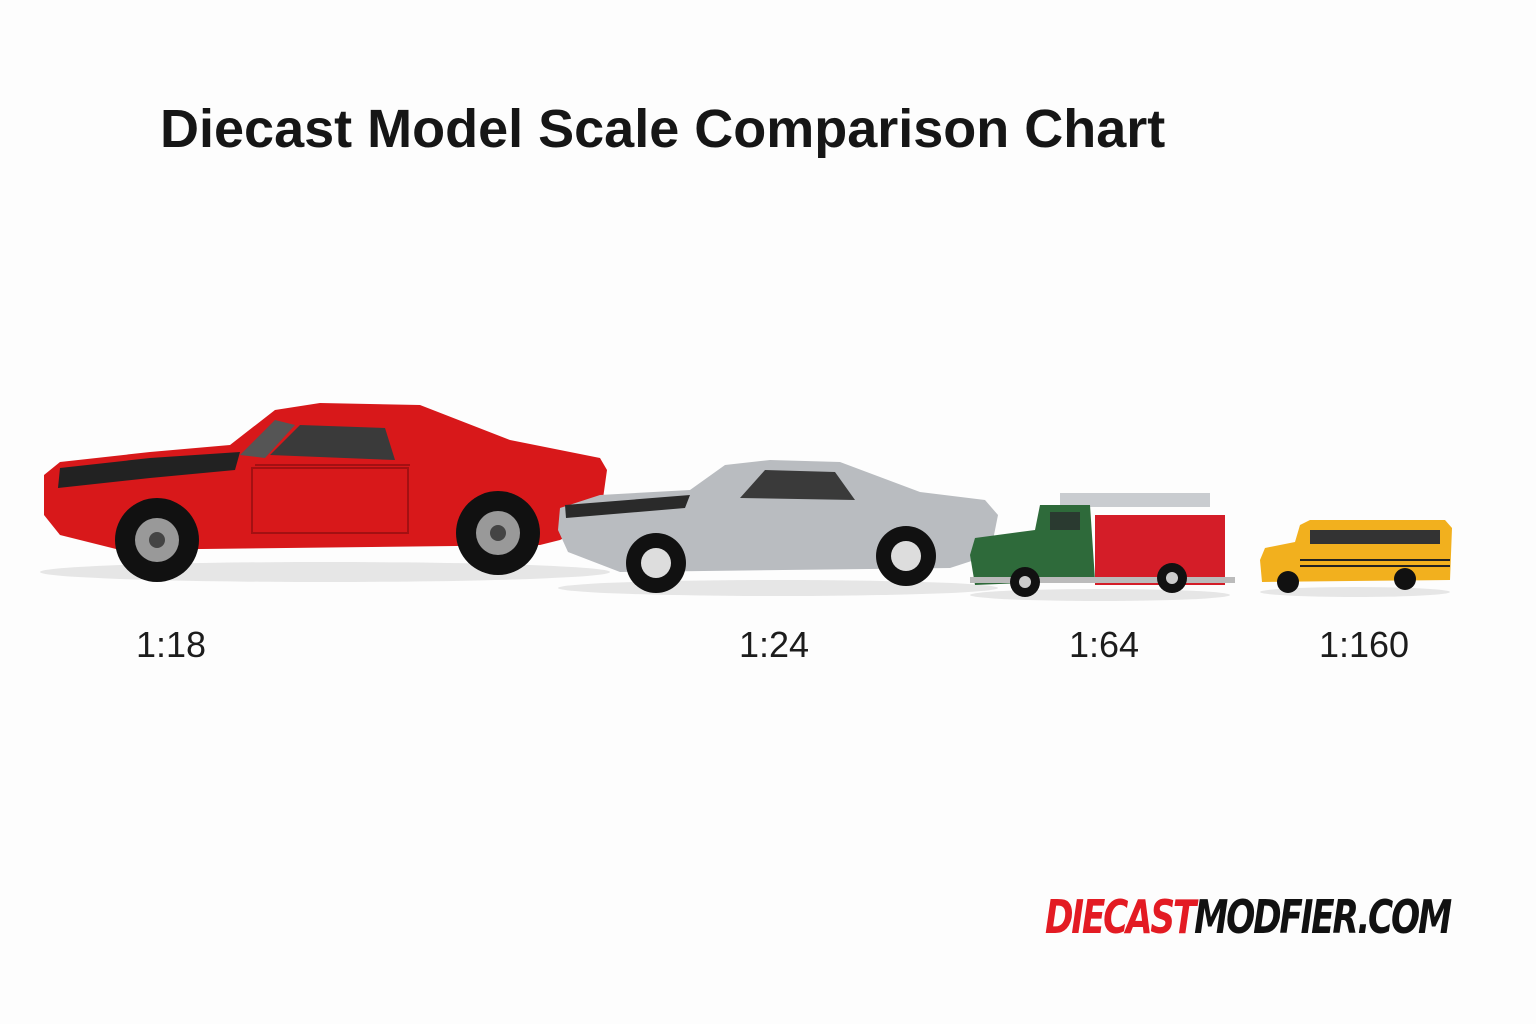  What do you see at coordinates (325, 492) in the screenshot?
I see `red-muscle-car` at bounding box center [325, 492].